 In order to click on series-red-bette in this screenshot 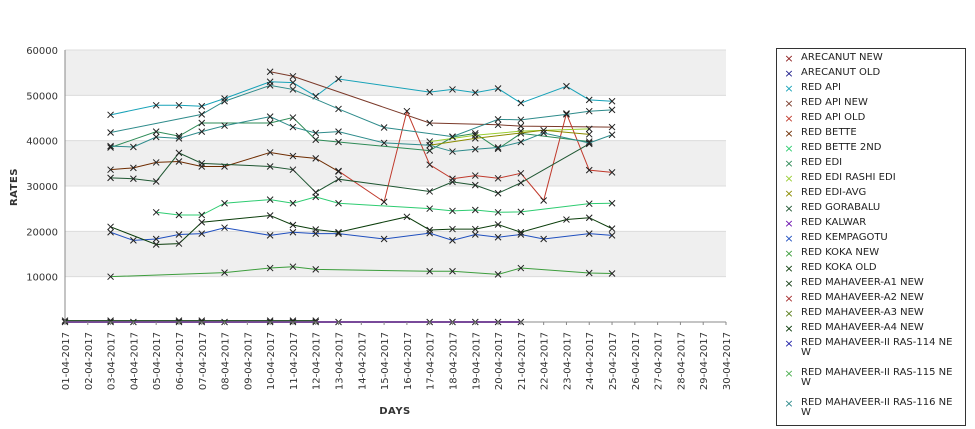, I will do `click(224, 162)`.